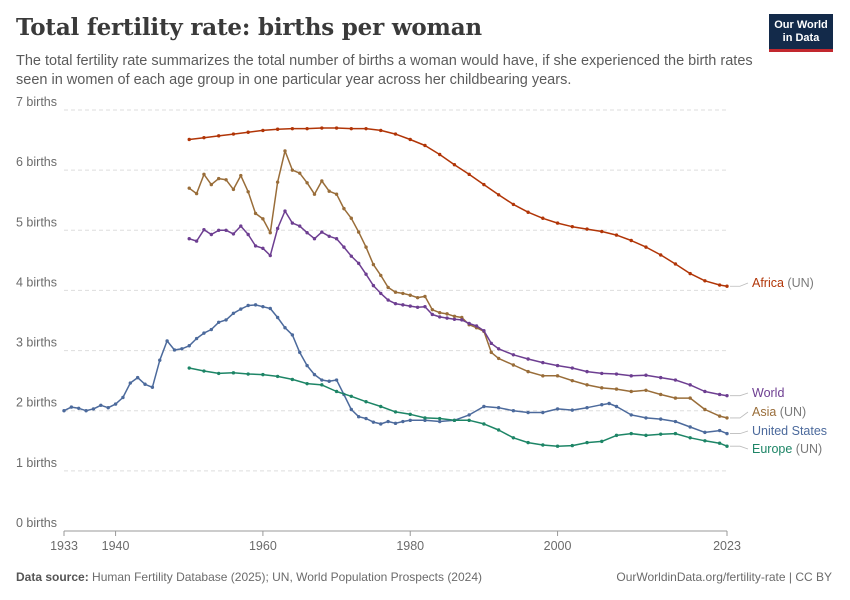 The image size is (850, 600). What do you see at coordinates (36, 282) in the screenshot?
I see `y-tick-label: 4 births` at bounding box center [36, 282].